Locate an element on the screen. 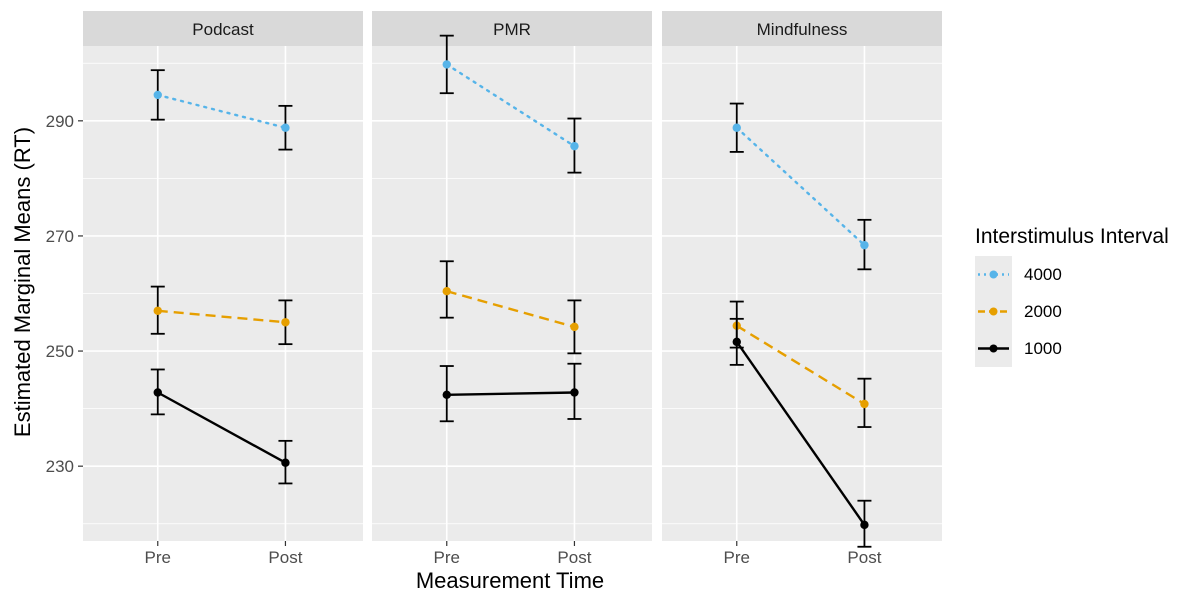 This screenshot has height=603, width=1200. legend-label: 4000 is located at coordinates (1043, 274).